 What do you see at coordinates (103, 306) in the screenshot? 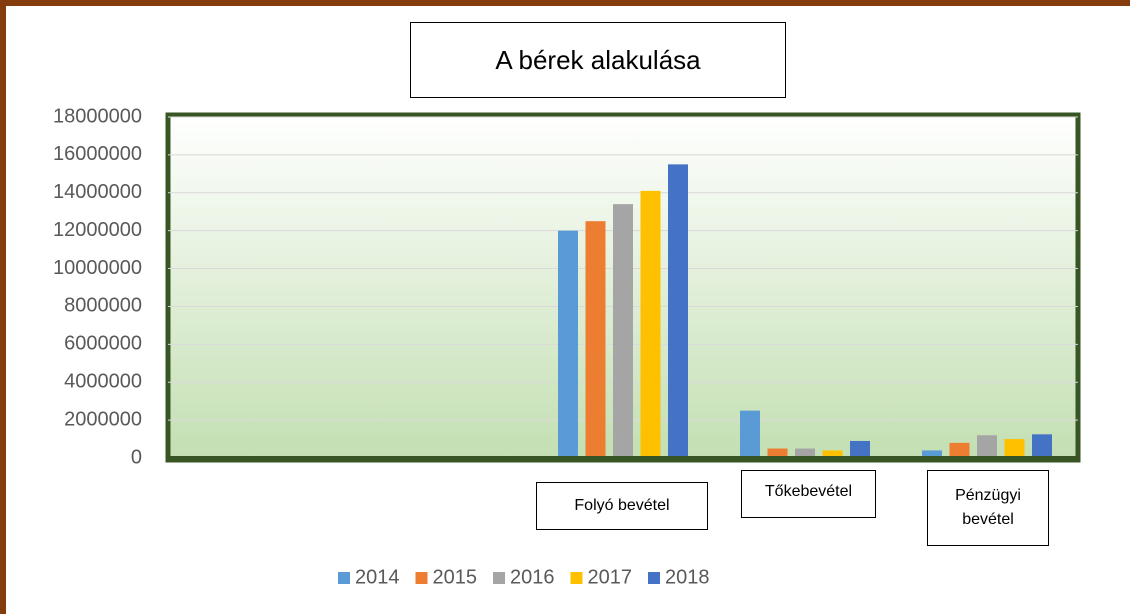
I see `y-tick-label: 8000000` at bounding box center [103, 306].